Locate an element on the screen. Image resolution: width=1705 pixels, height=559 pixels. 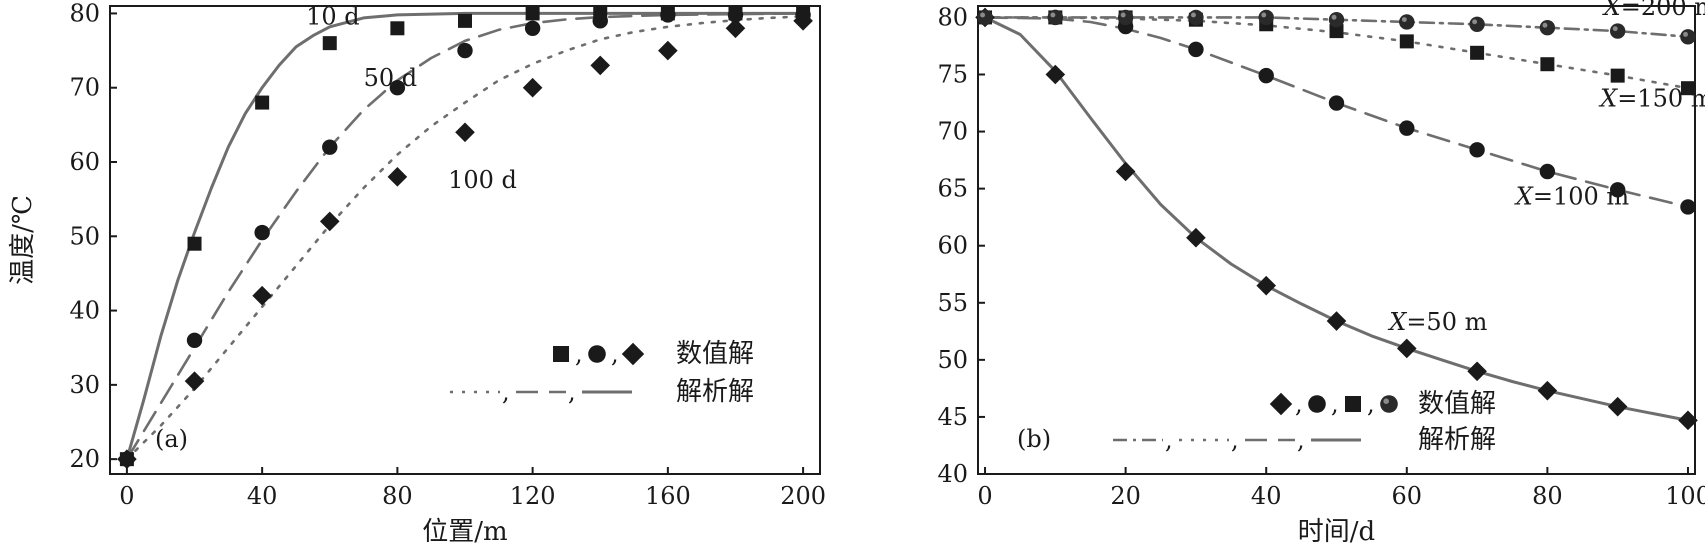
legend: ,, 数值解,, 解析解 is located at coordinates (602, 373).